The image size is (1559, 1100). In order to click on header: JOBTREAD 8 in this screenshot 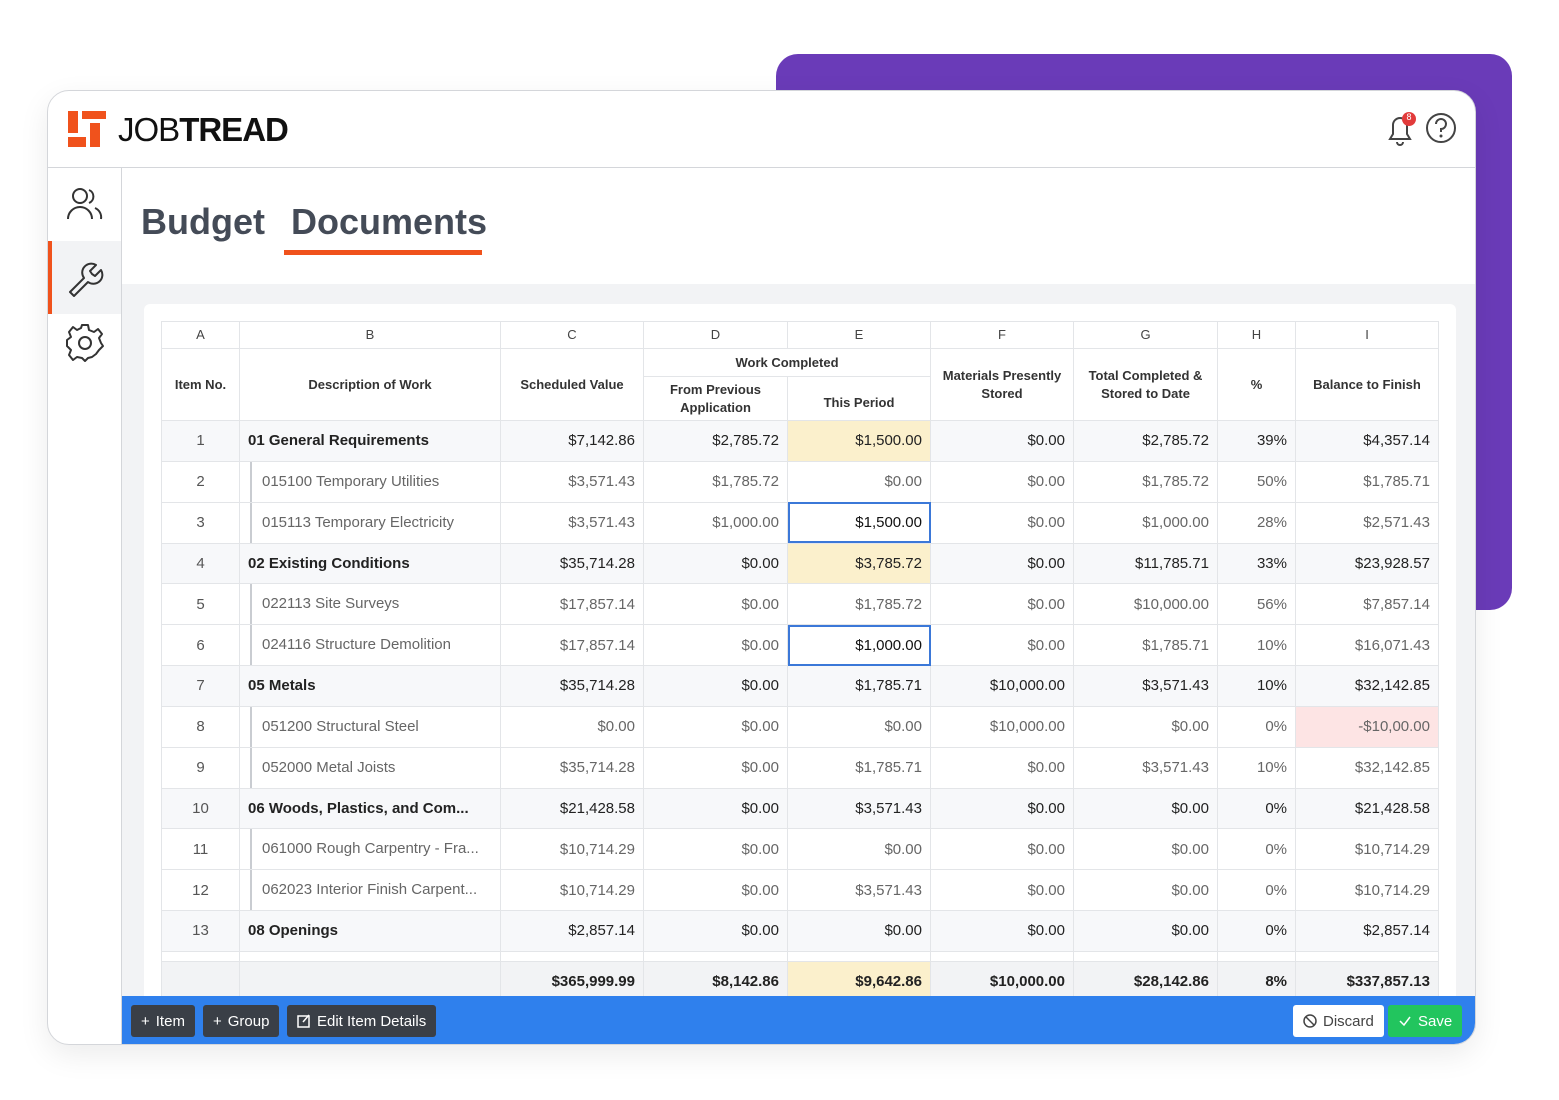, I will do `click(761, 129)`.